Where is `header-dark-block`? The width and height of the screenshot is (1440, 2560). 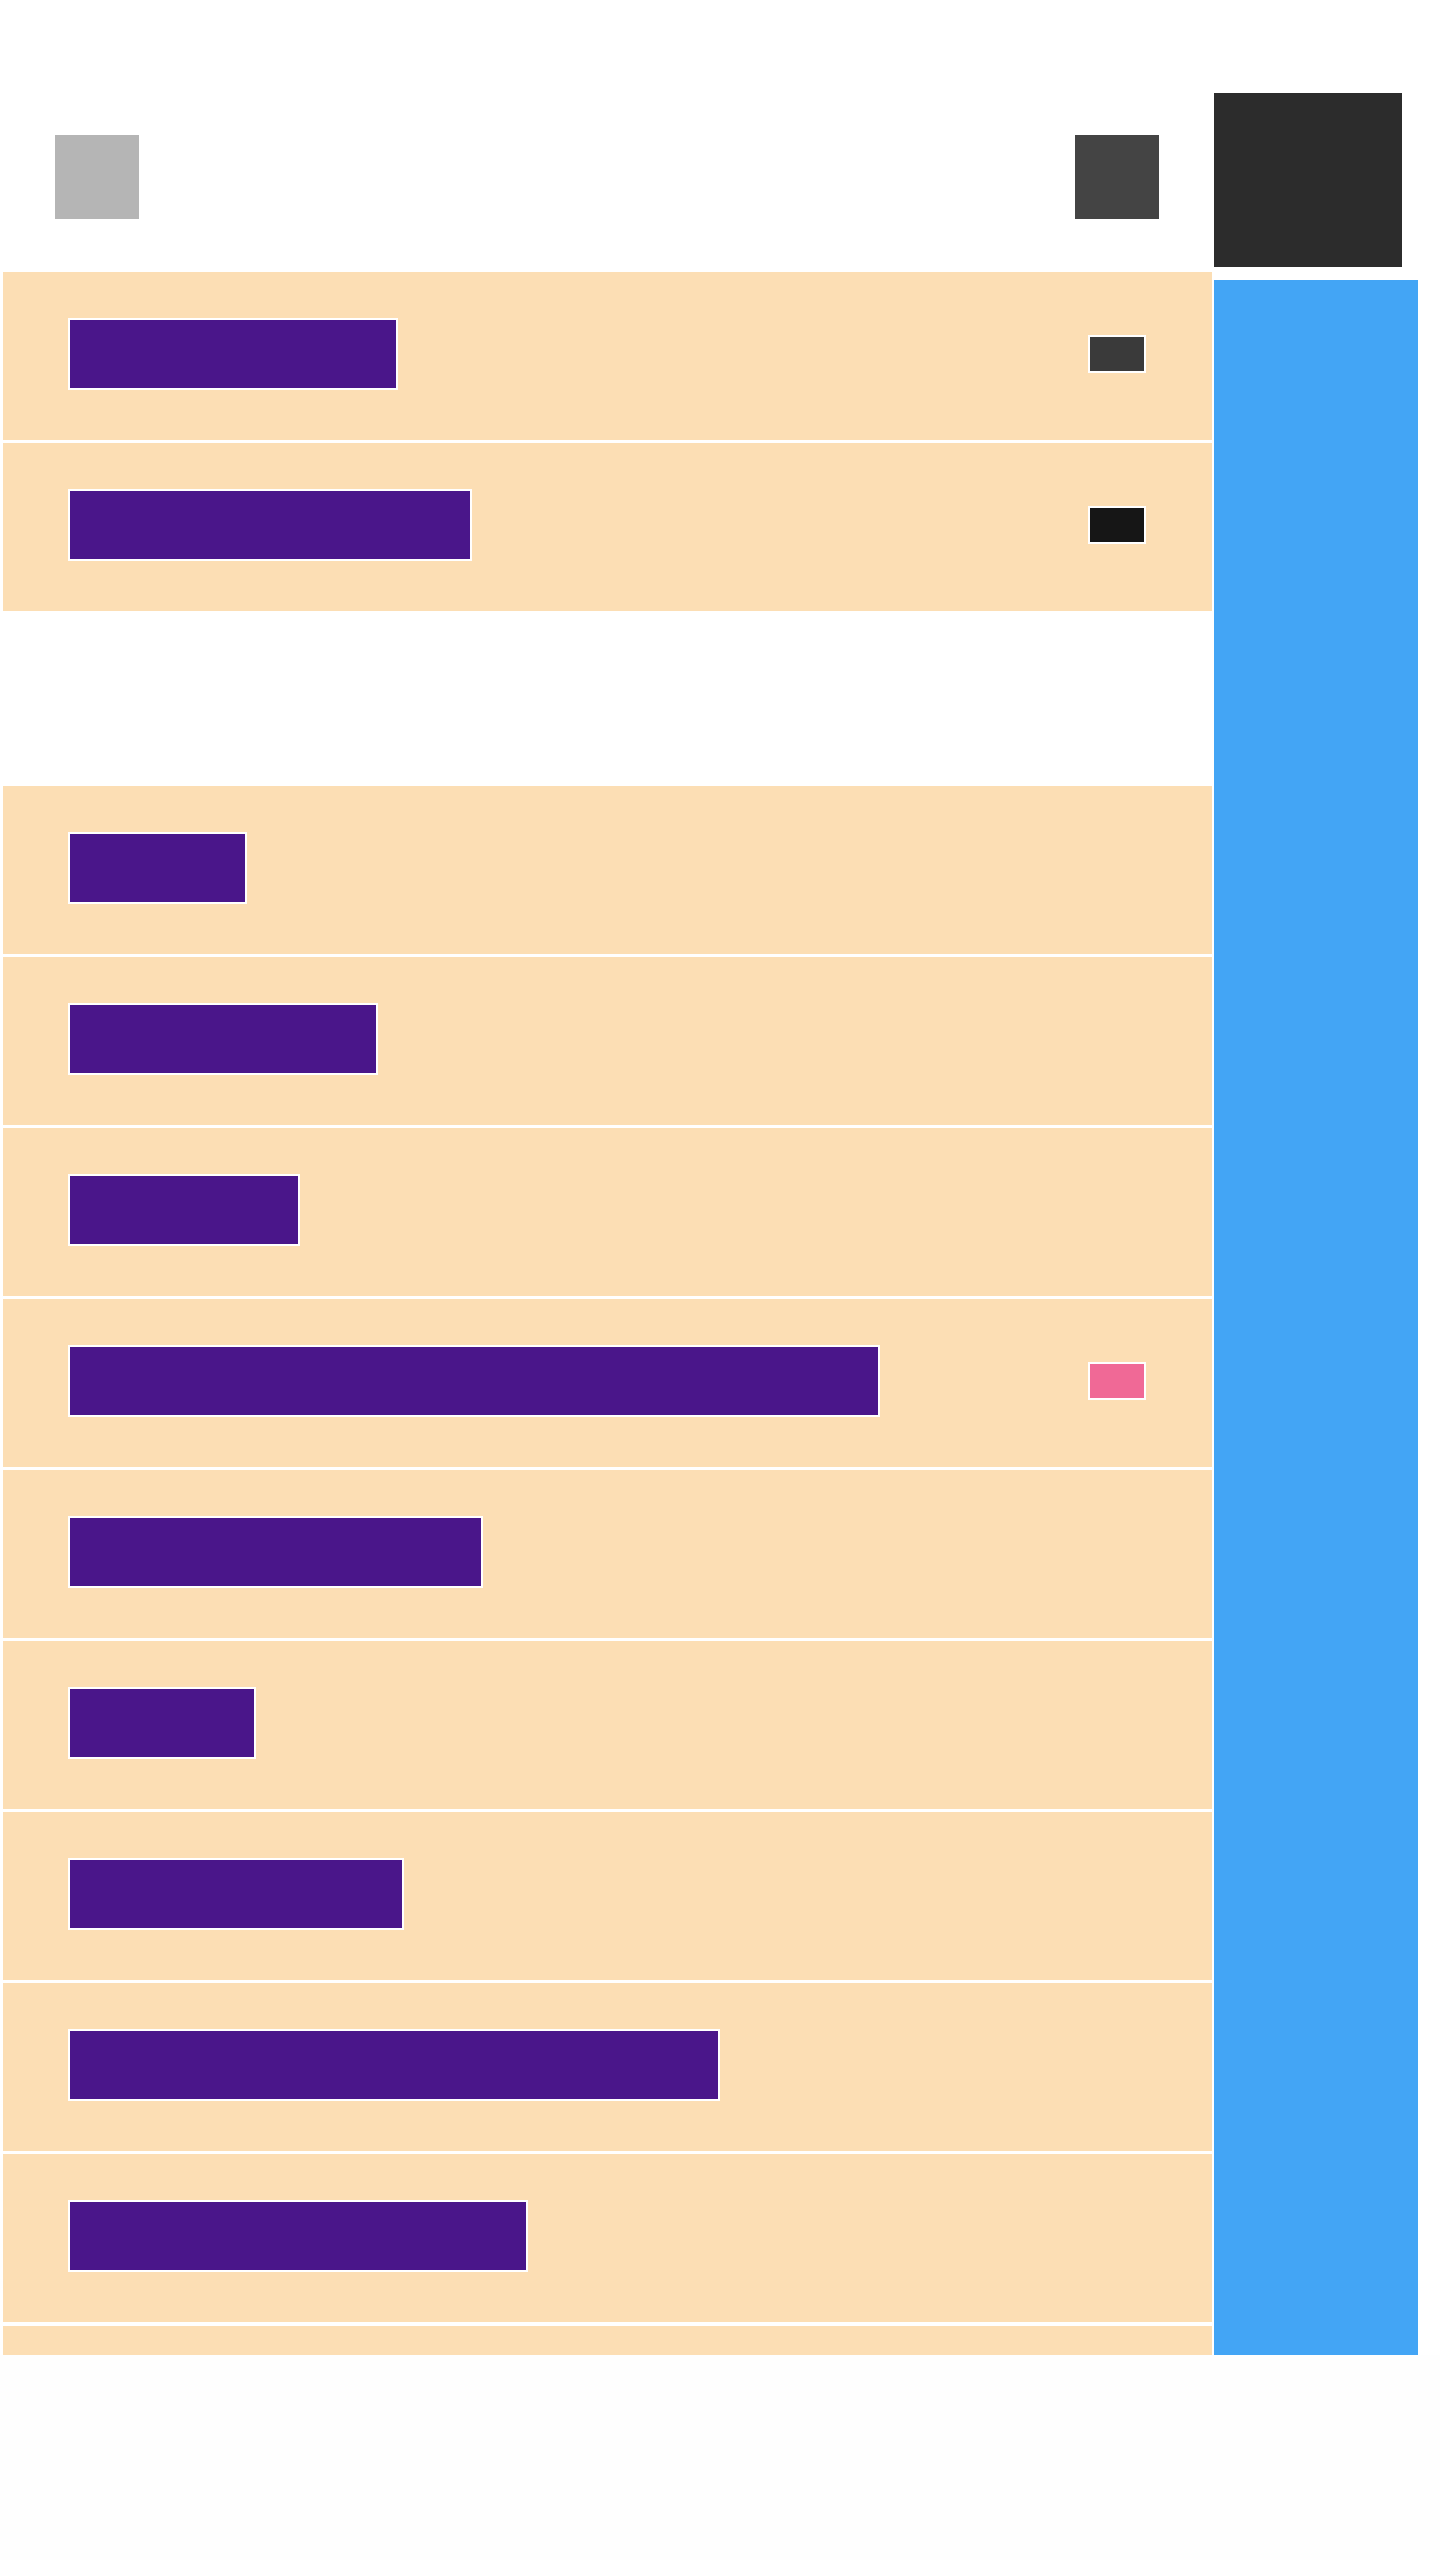
header-dark-block is located at coordinates (1308, 180).